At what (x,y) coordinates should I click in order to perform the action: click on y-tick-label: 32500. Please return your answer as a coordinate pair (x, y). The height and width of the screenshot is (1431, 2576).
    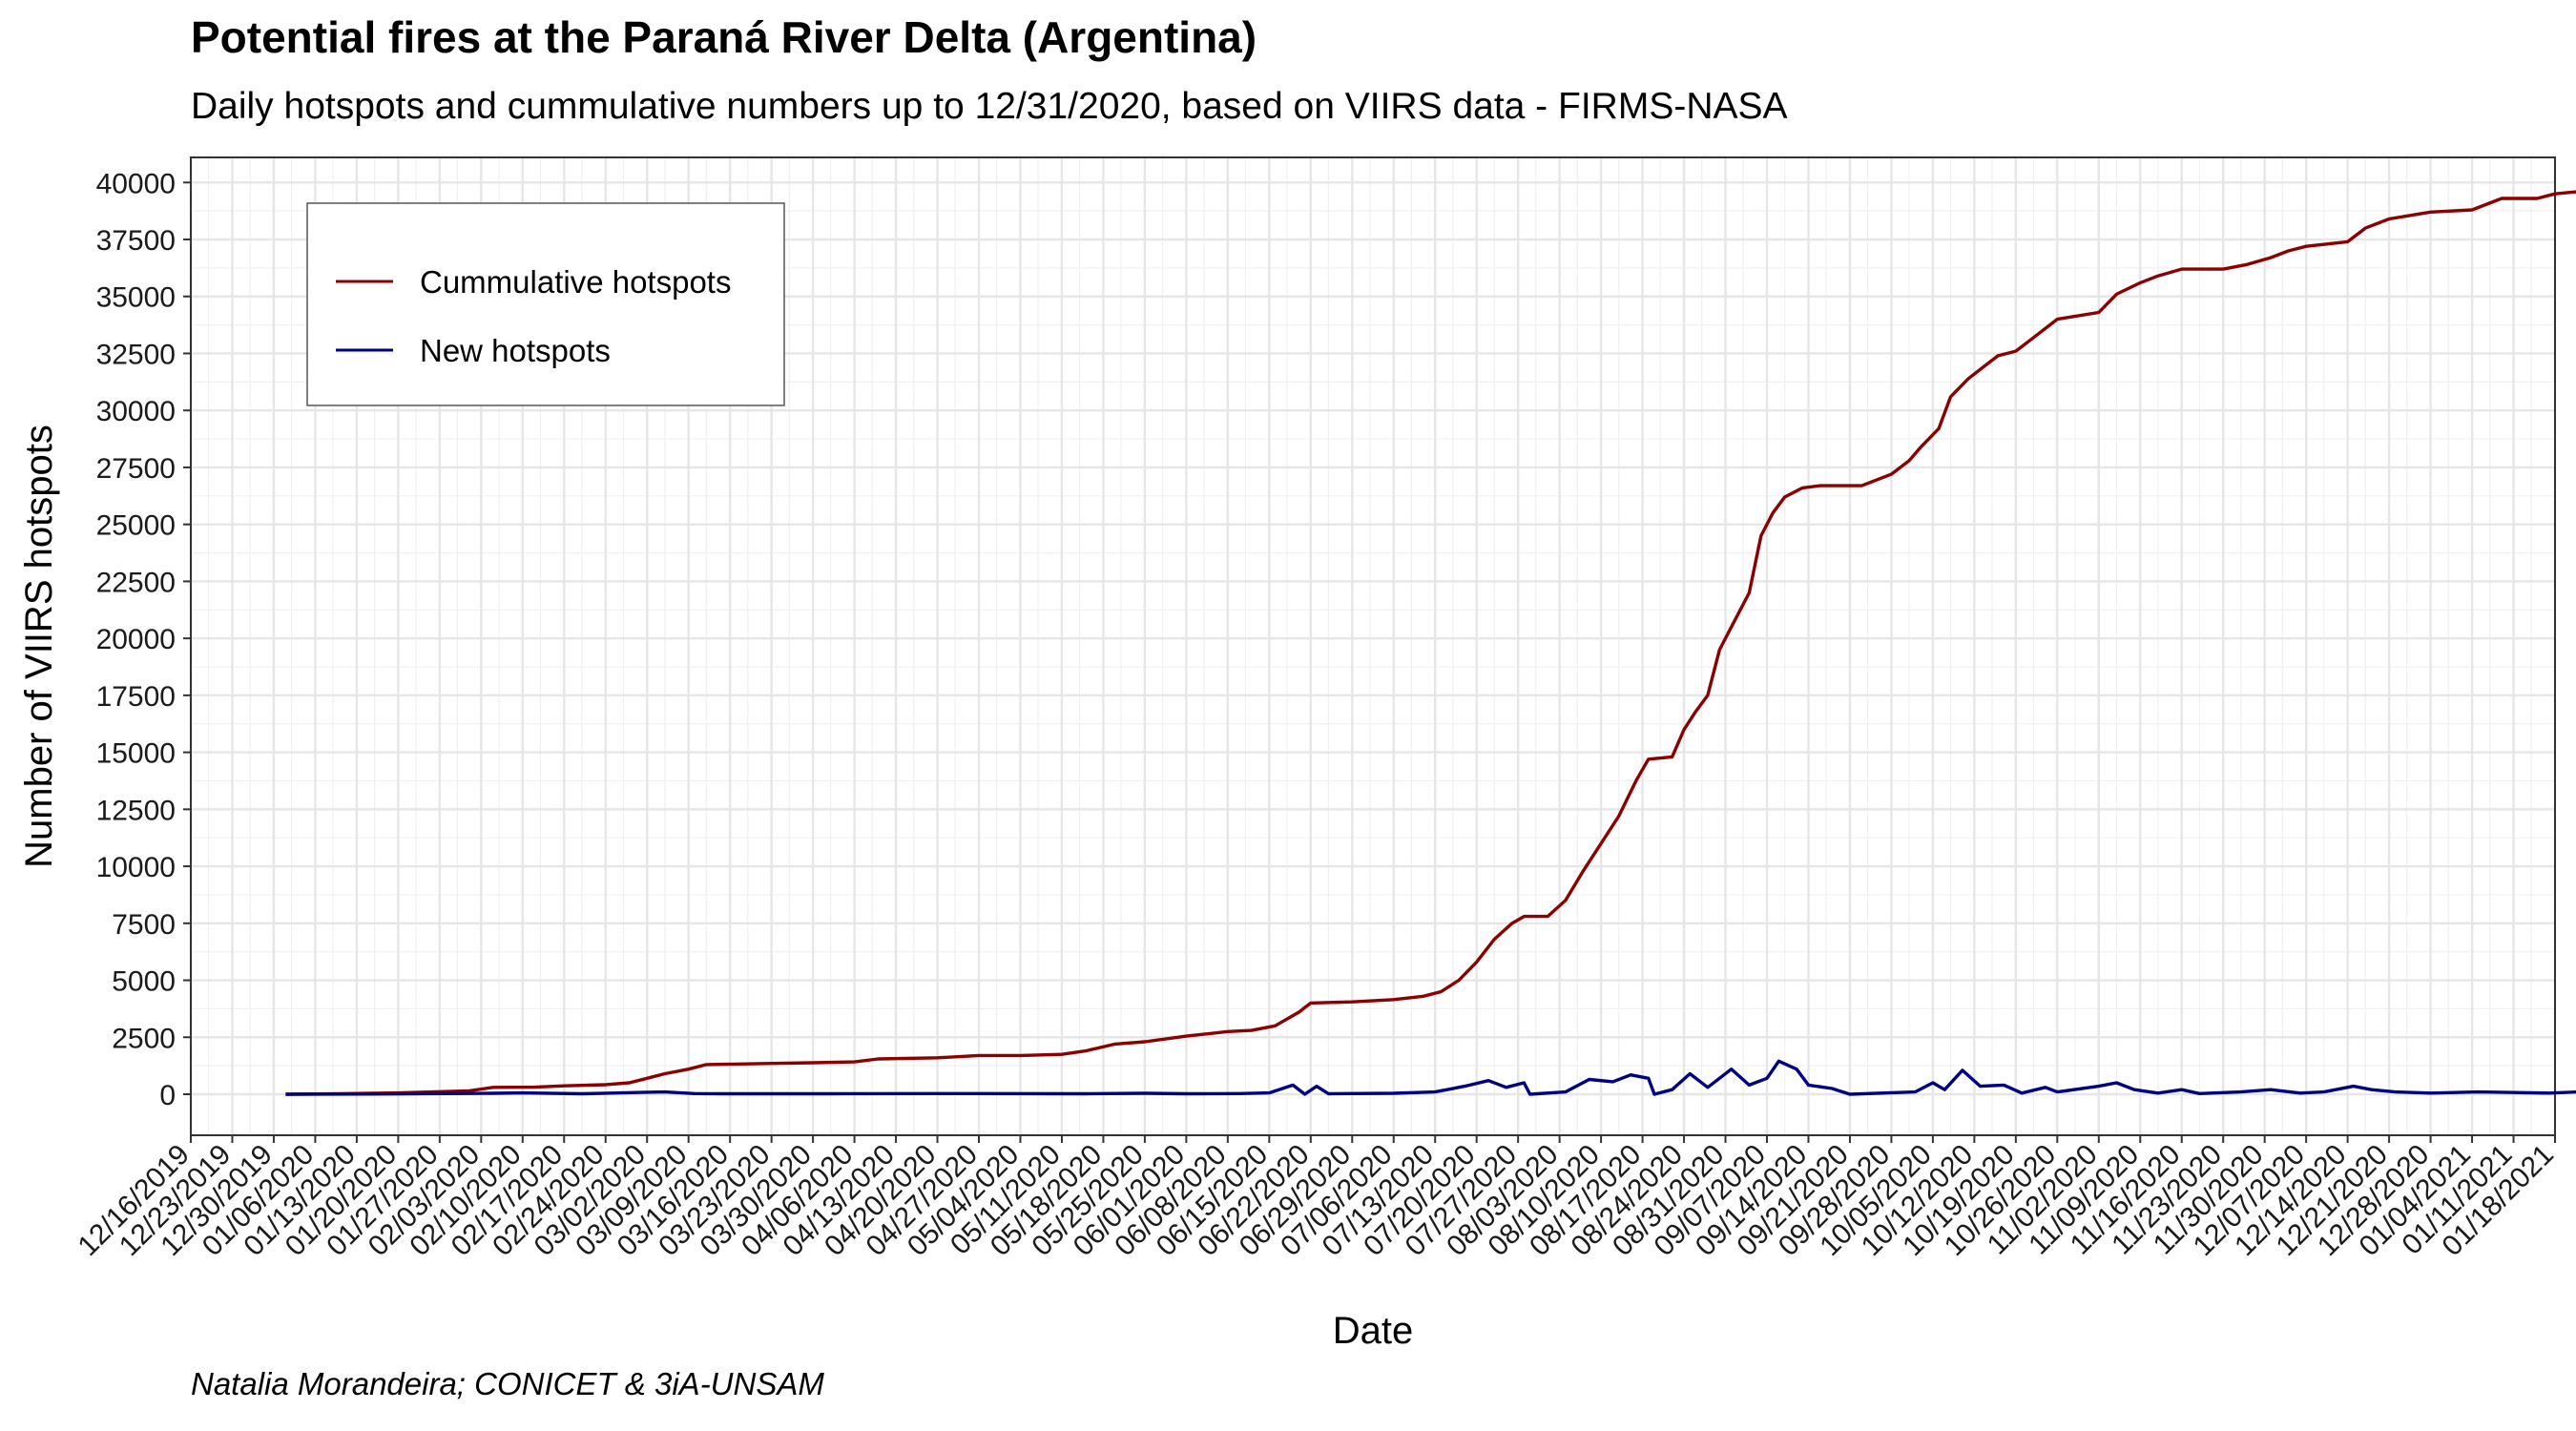
    Looking at the image, I should click on (136, 354).